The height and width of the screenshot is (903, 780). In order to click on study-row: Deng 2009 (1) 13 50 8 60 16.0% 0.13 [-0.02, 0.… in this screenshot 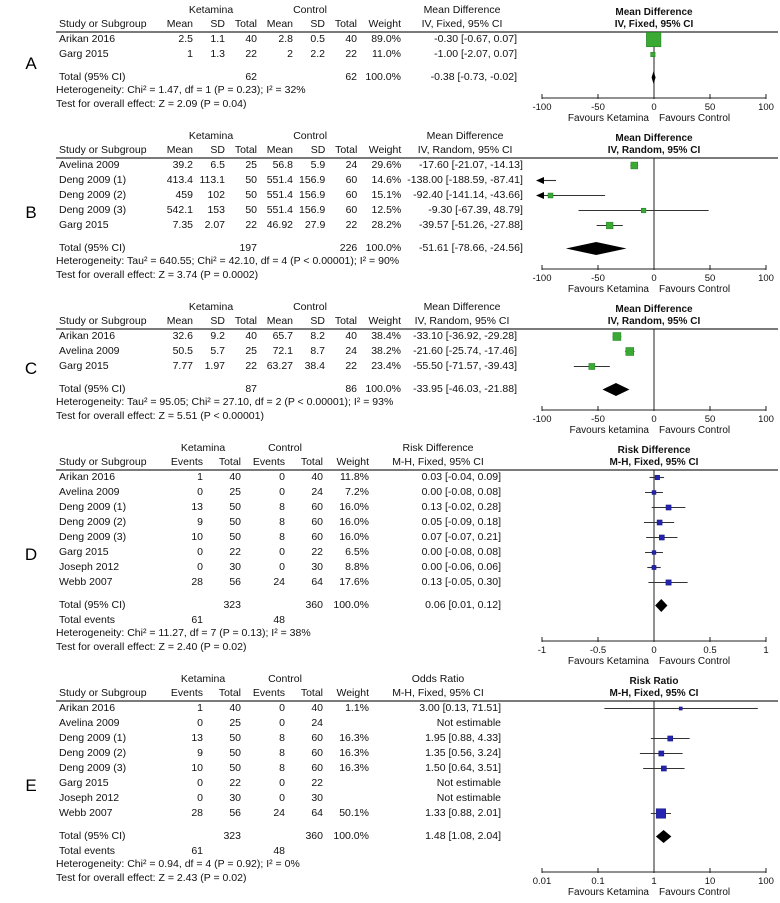, I will do `click(280, 506)`.